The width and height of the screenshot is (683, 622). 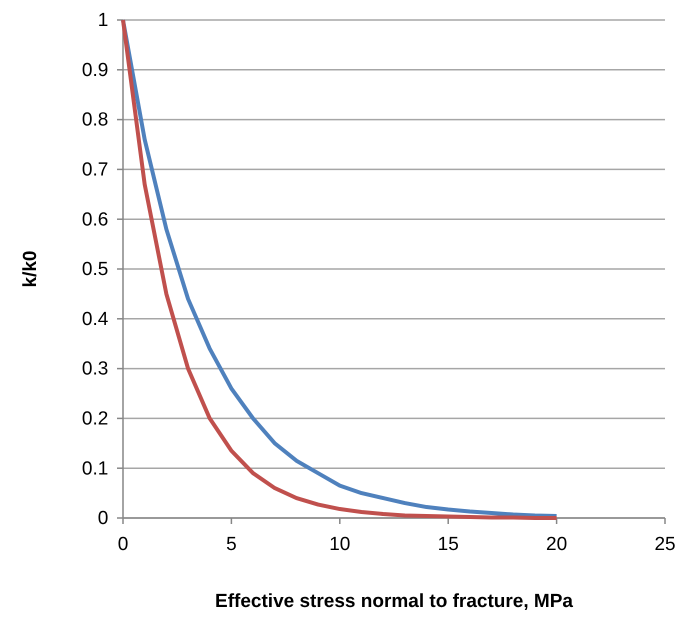 What do you see at coordinates (95, 319) in the screenshot?
I see `y-tick-label: 0.4` at bounding box center [95, 319].